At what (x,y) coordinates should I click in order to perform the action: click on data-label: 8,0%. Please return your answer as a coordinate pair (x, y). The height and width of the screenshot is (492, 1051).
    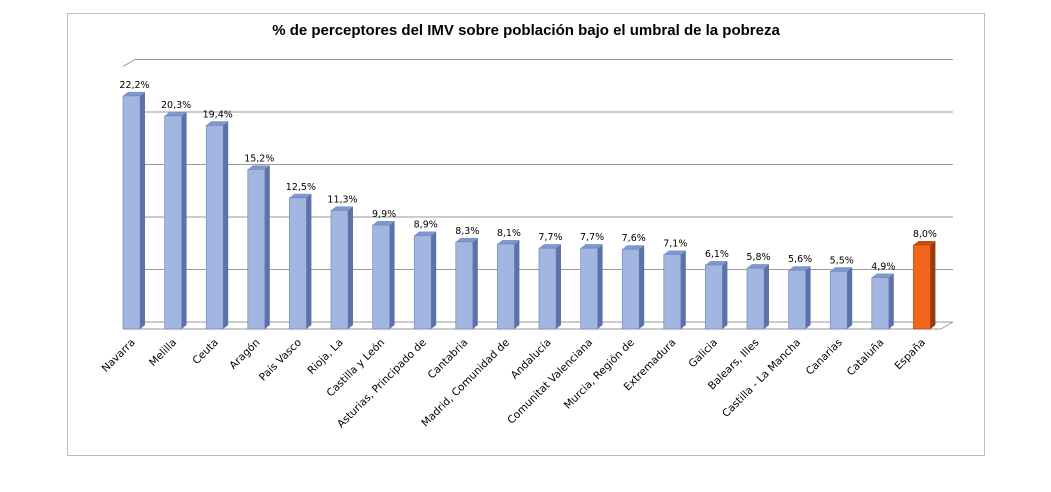
    Looking at the image, I should click on (925, 234).